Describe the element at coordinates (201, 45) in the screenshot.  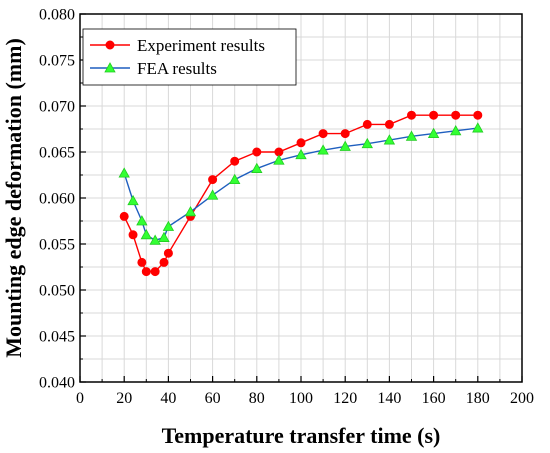
I see `legend-label: Experiment results` at that location.